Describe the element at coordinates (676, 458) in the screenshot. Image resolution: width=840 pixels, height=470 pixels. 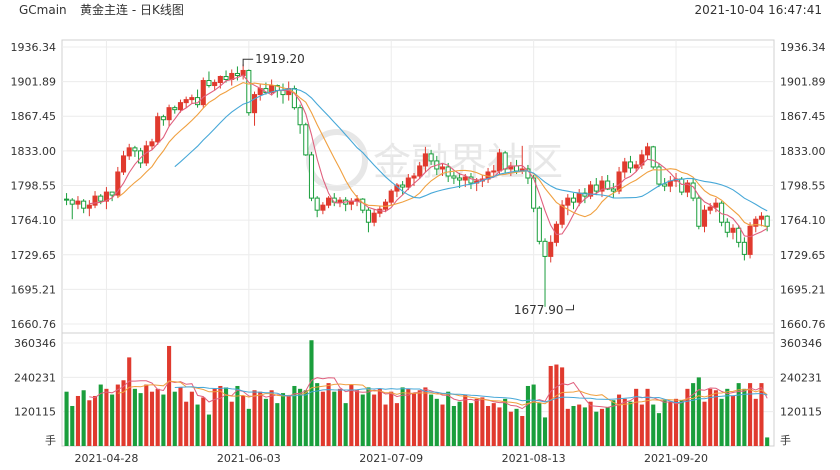
I see `date-tick-label: 2021-09-20` at that location.